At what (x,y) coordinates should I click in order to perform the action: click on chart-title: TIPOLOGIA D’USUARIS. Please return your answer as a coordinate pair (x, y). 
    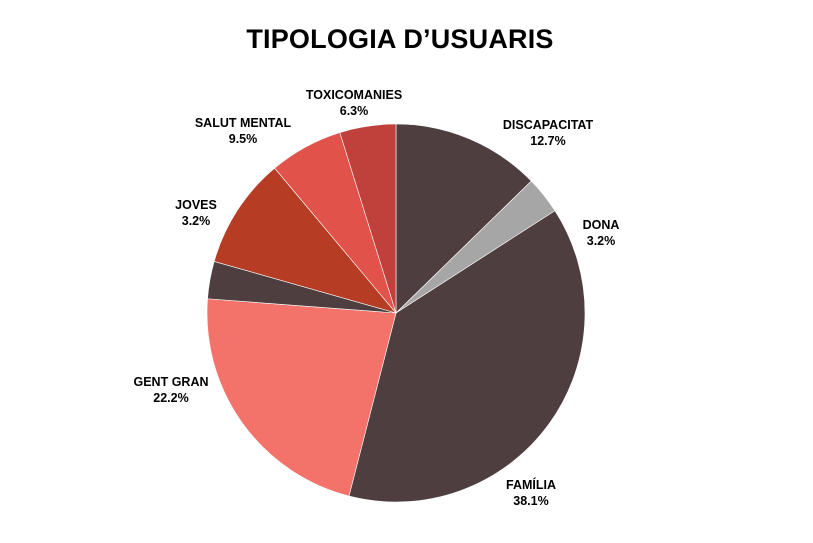
    Looking at the image, I should click on (400, 39).